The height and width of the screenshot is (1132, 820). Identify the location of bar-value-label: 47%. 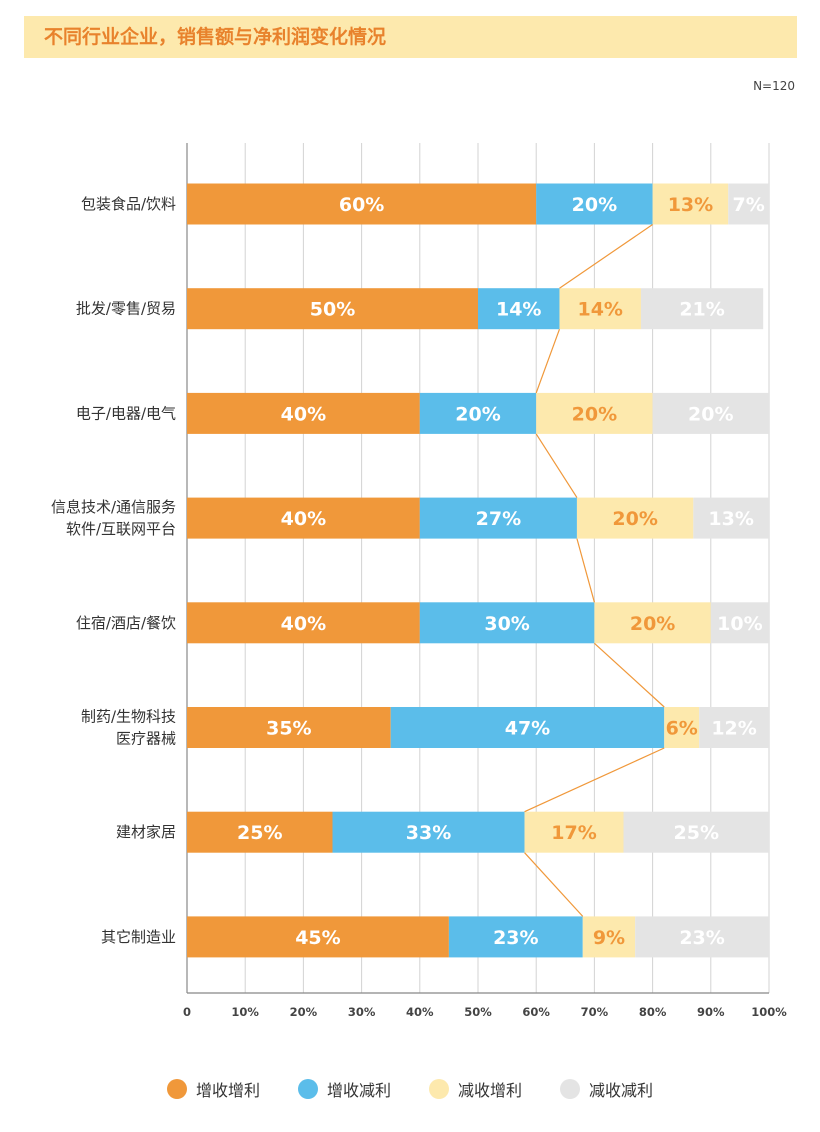
(527, 729).